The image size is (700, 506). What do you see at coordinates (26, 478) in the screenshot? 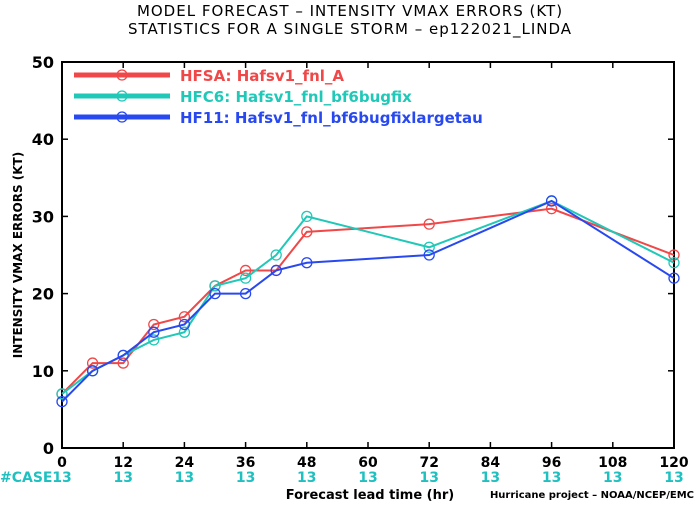
I see `case-label: #CASE` at bounding box center [26, 478].